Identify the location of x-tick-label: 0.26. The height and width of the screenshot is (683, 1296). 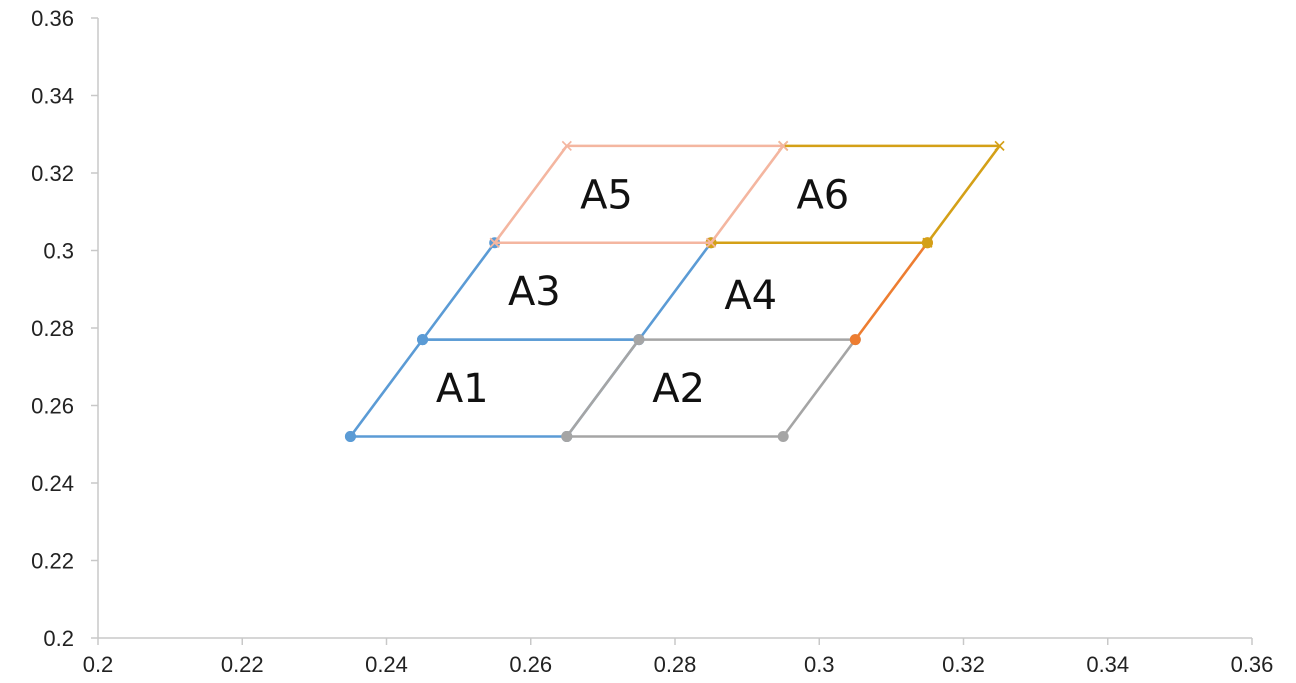
(530, 664).